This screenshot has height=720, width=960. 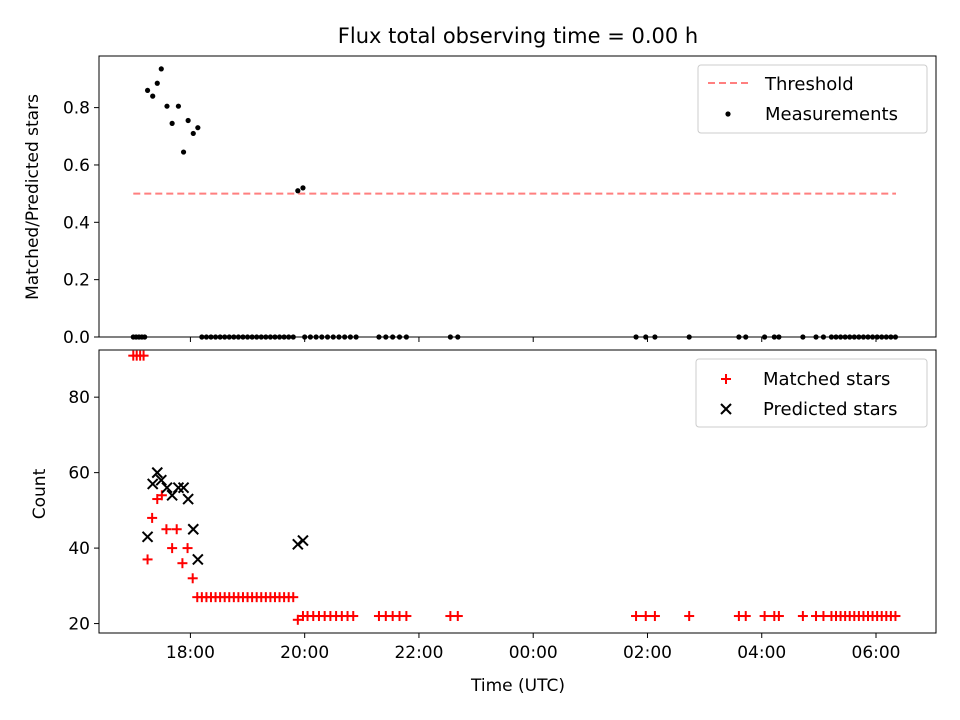 What do you see at coordinates (79, 398) in the screenshot?
I see `bottom-y-tick-label: 80` at bounding box center [79, 398].